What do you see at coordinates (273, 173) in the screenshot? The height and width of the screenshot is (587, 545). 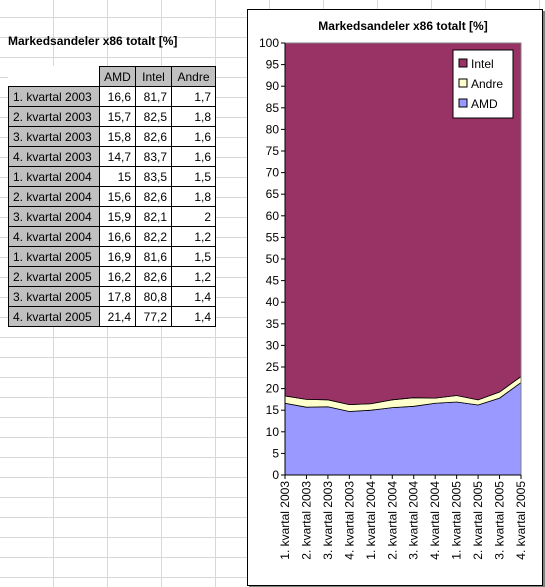 I see `y-tick-label: 70` at bounding box center [273, 173].